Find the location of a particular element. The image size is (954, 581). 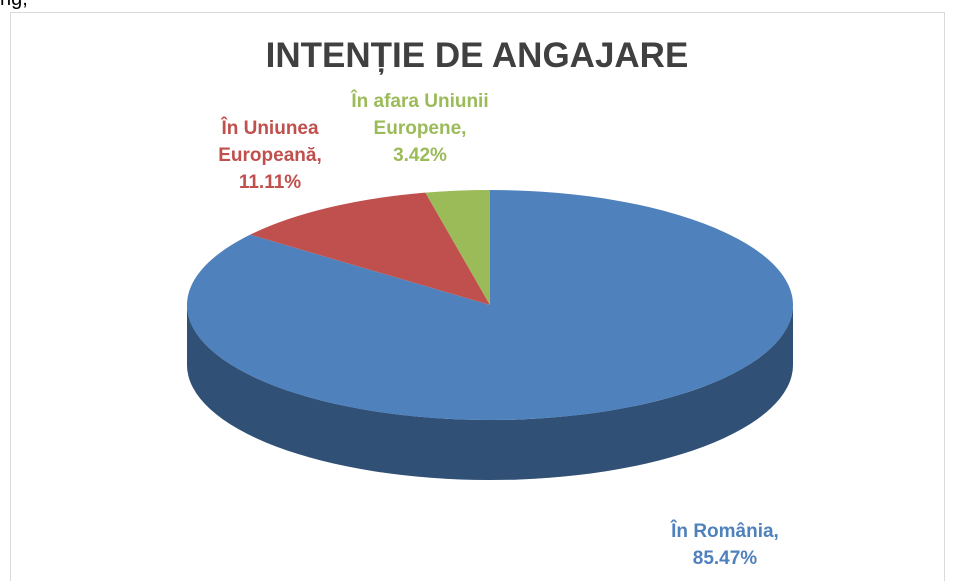

data-label: În România, 85.47% is located at coordinates (725, 545).